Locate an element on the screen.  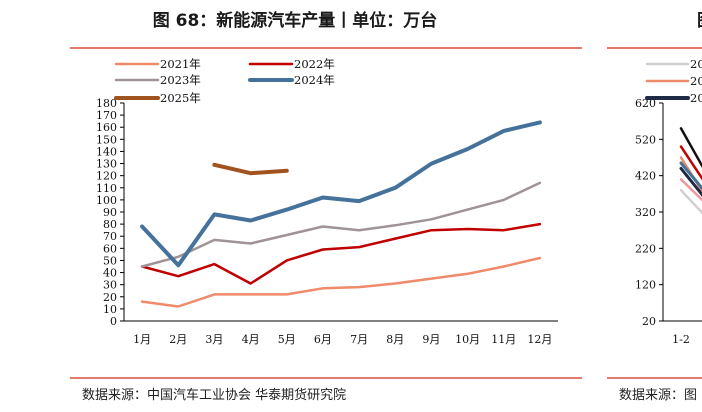
second-y-tick-label: 120 is located at coordinates (645, 285).